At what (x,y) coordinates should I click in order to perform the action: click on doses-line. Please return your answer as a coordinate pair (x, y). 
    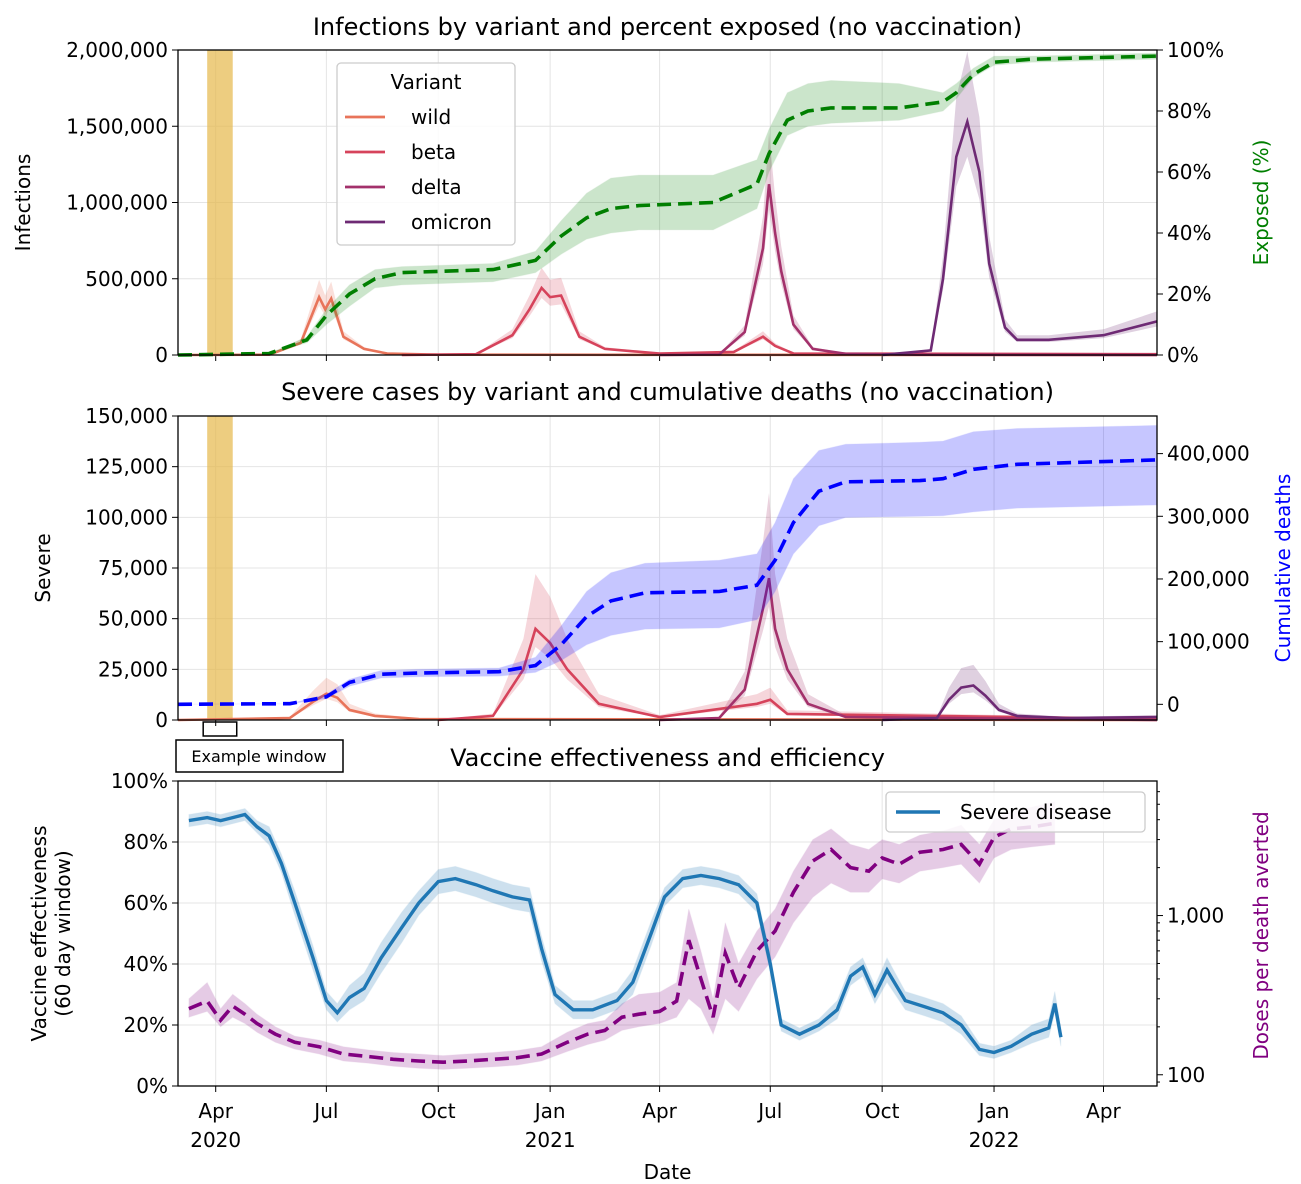
    Looking at the image, I should click on (622, 943).